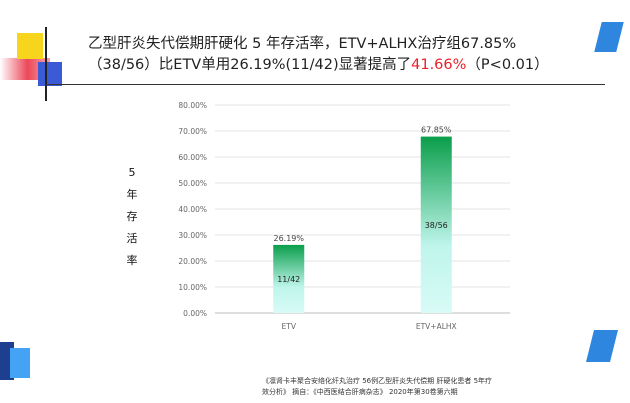 The width and height of the screenshot is (630, 403). Describe the element at coordinates (132, 238) in the screenshot. I see `y-axis-label-char: 活` at that location.